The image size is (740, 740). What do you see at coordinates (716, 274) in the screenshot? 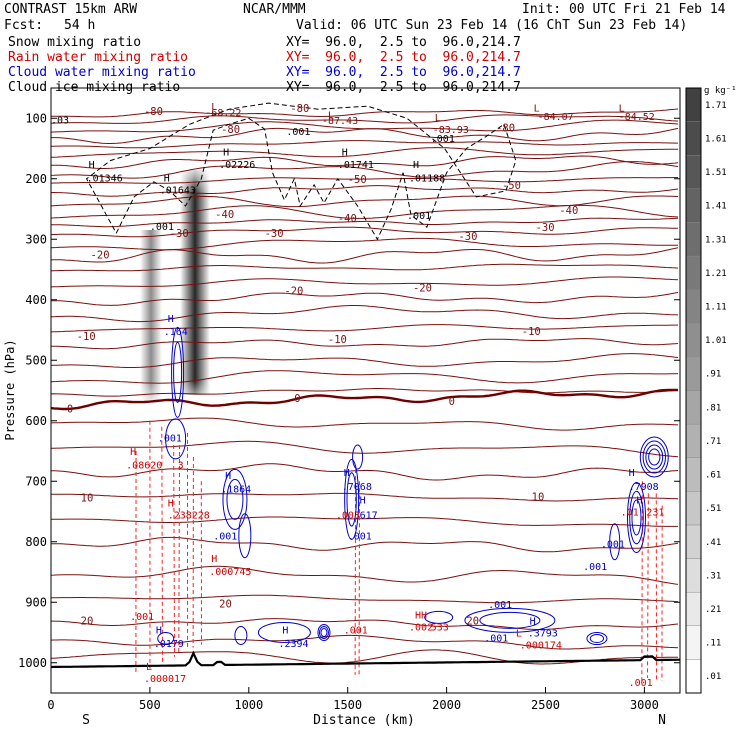
I see `colorbar-tick-label: 1.21` at bounding box center [716, 274].